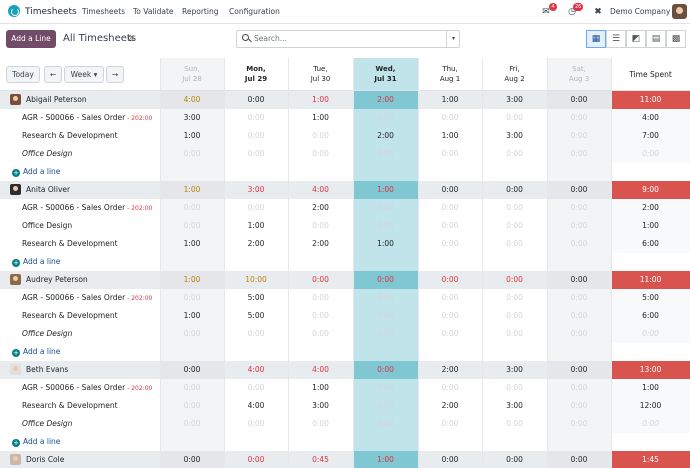 Image resolution: width=690 pixels, height=468 pixels. What do you see at coordinates (453, 39) in the screenshot?
I see `search-options-toggle: ▾` at bounding box center [453, 39].